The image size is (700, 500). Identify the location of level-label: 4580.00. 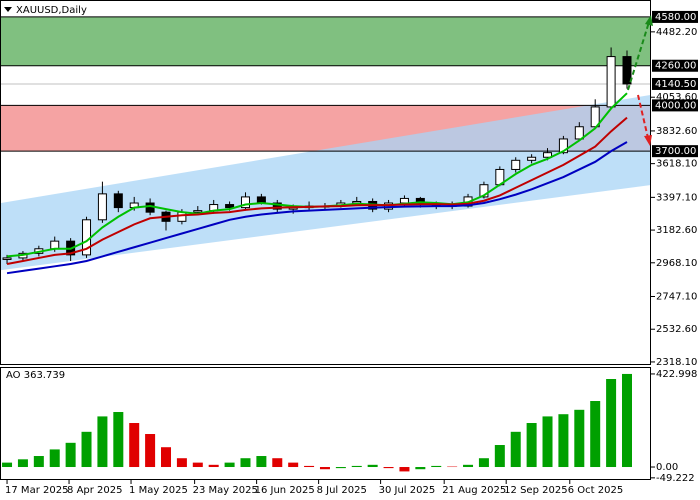
(675, 17).